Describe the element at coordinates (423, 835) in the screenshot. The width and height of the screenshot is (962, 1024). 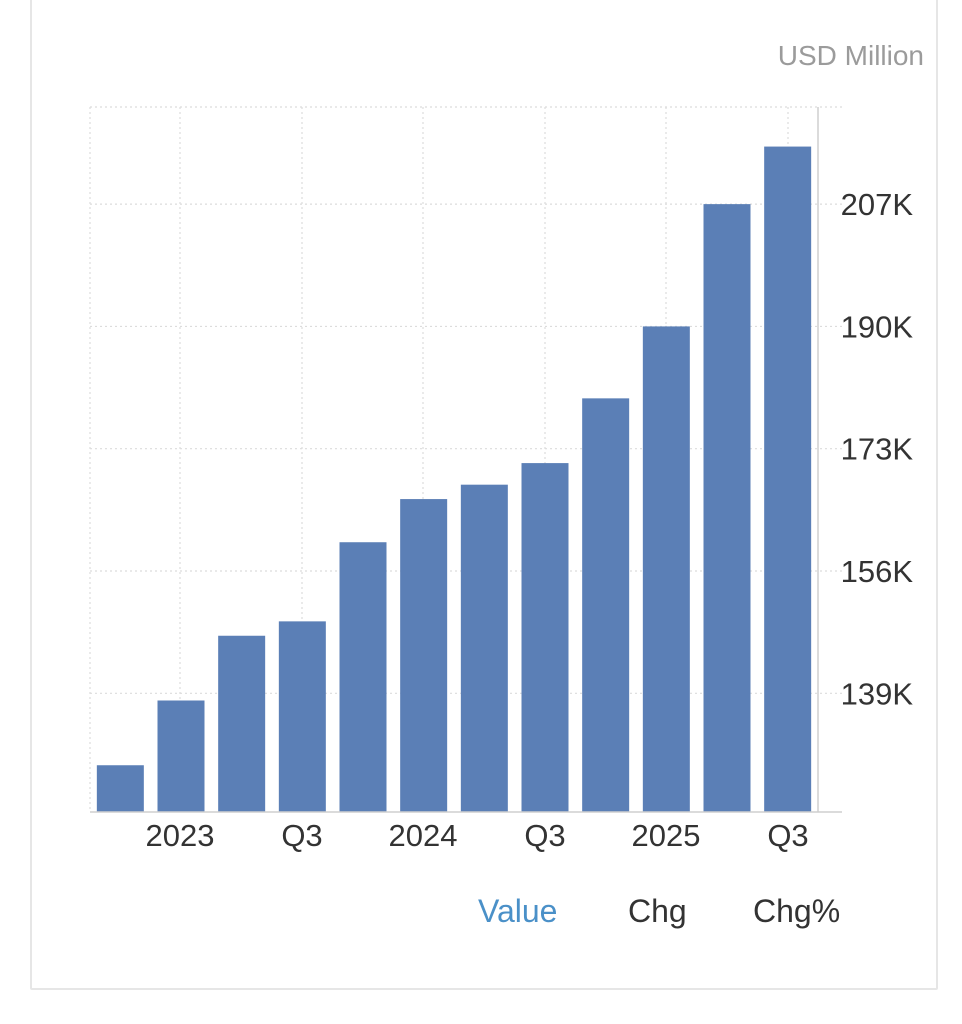
I see `x-tick-label: 2024` at that location.